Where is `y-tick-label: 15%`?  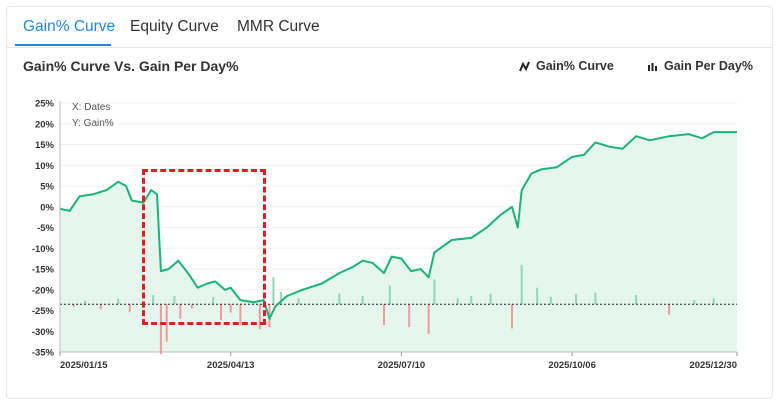
y-tick-label: 15% is located at coordinates (45, 145).